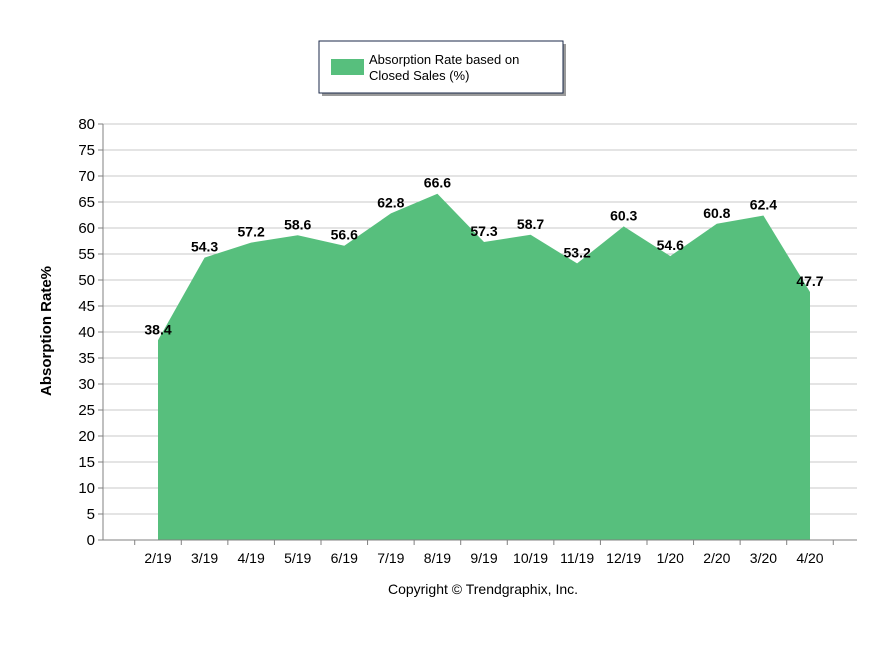 The width and height of the screenshot is (878, 659). I want to click on data-label: 57.2, so click(251, 232).